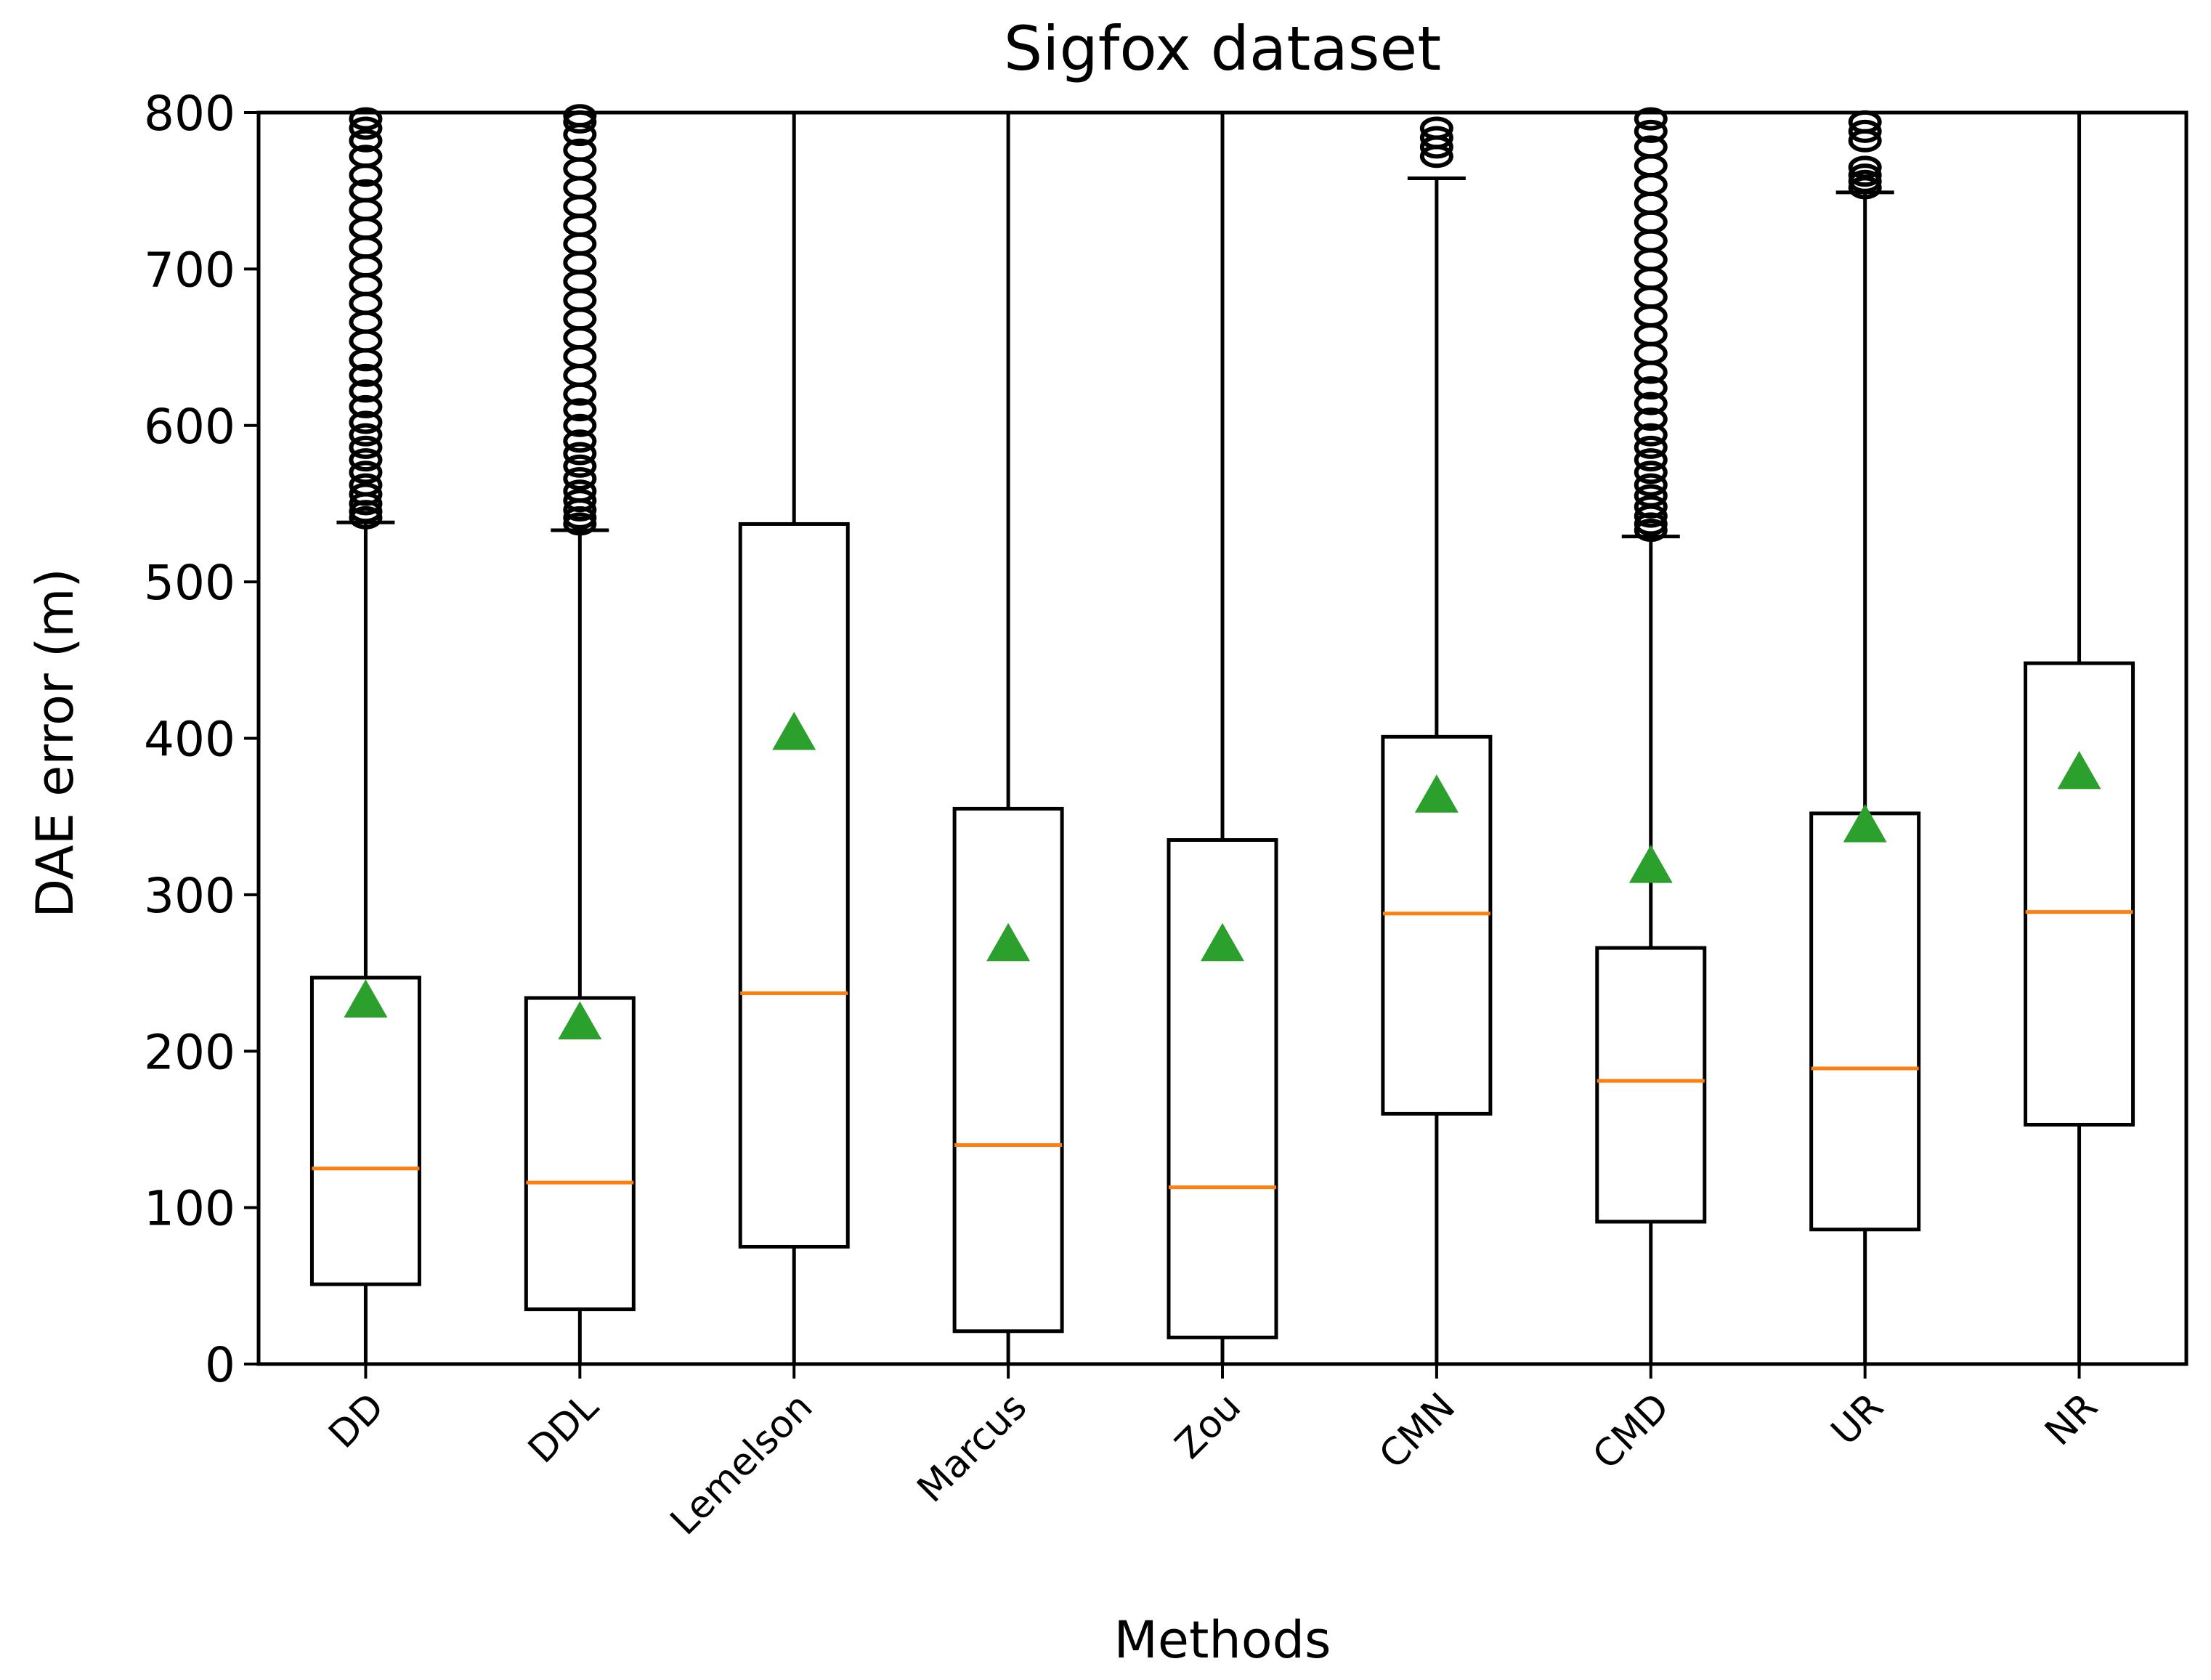  I want to click on box-group-cmd, so click(1651, 736).